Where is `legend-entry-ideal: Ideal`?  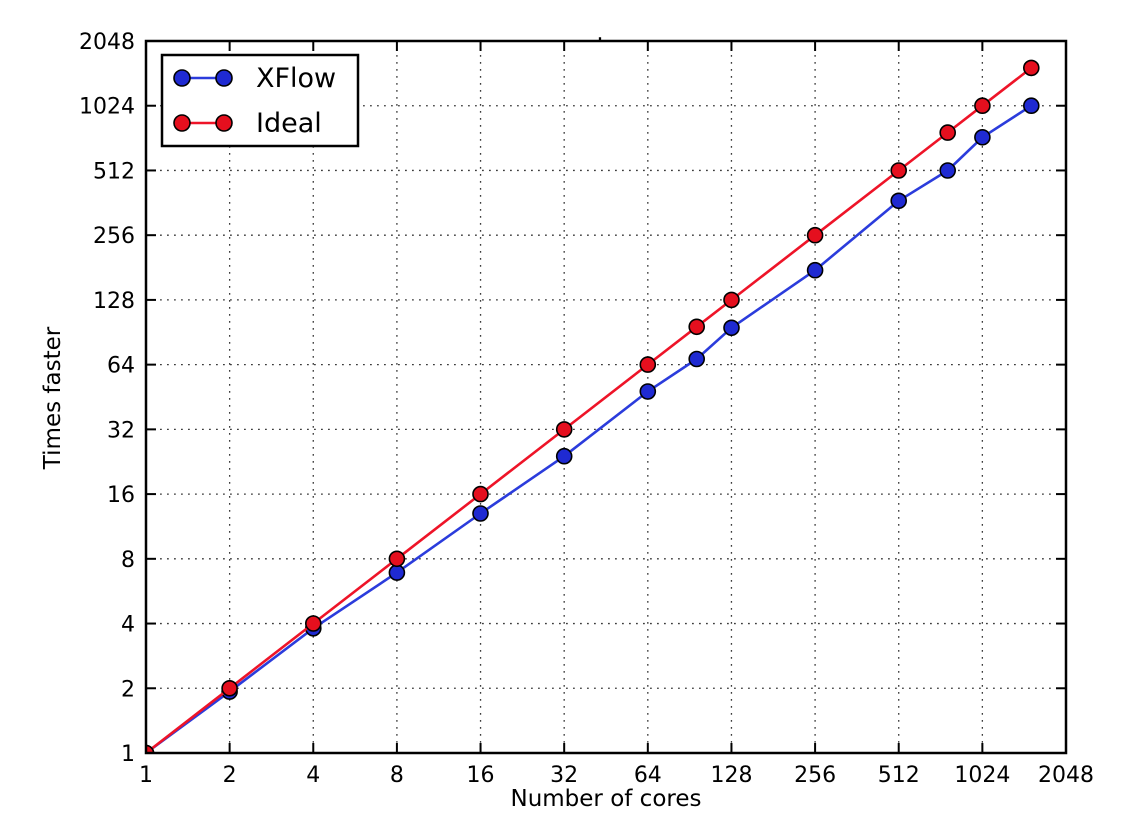
legend-entry-ideal: Ideal is located at coordinates (247, 123).